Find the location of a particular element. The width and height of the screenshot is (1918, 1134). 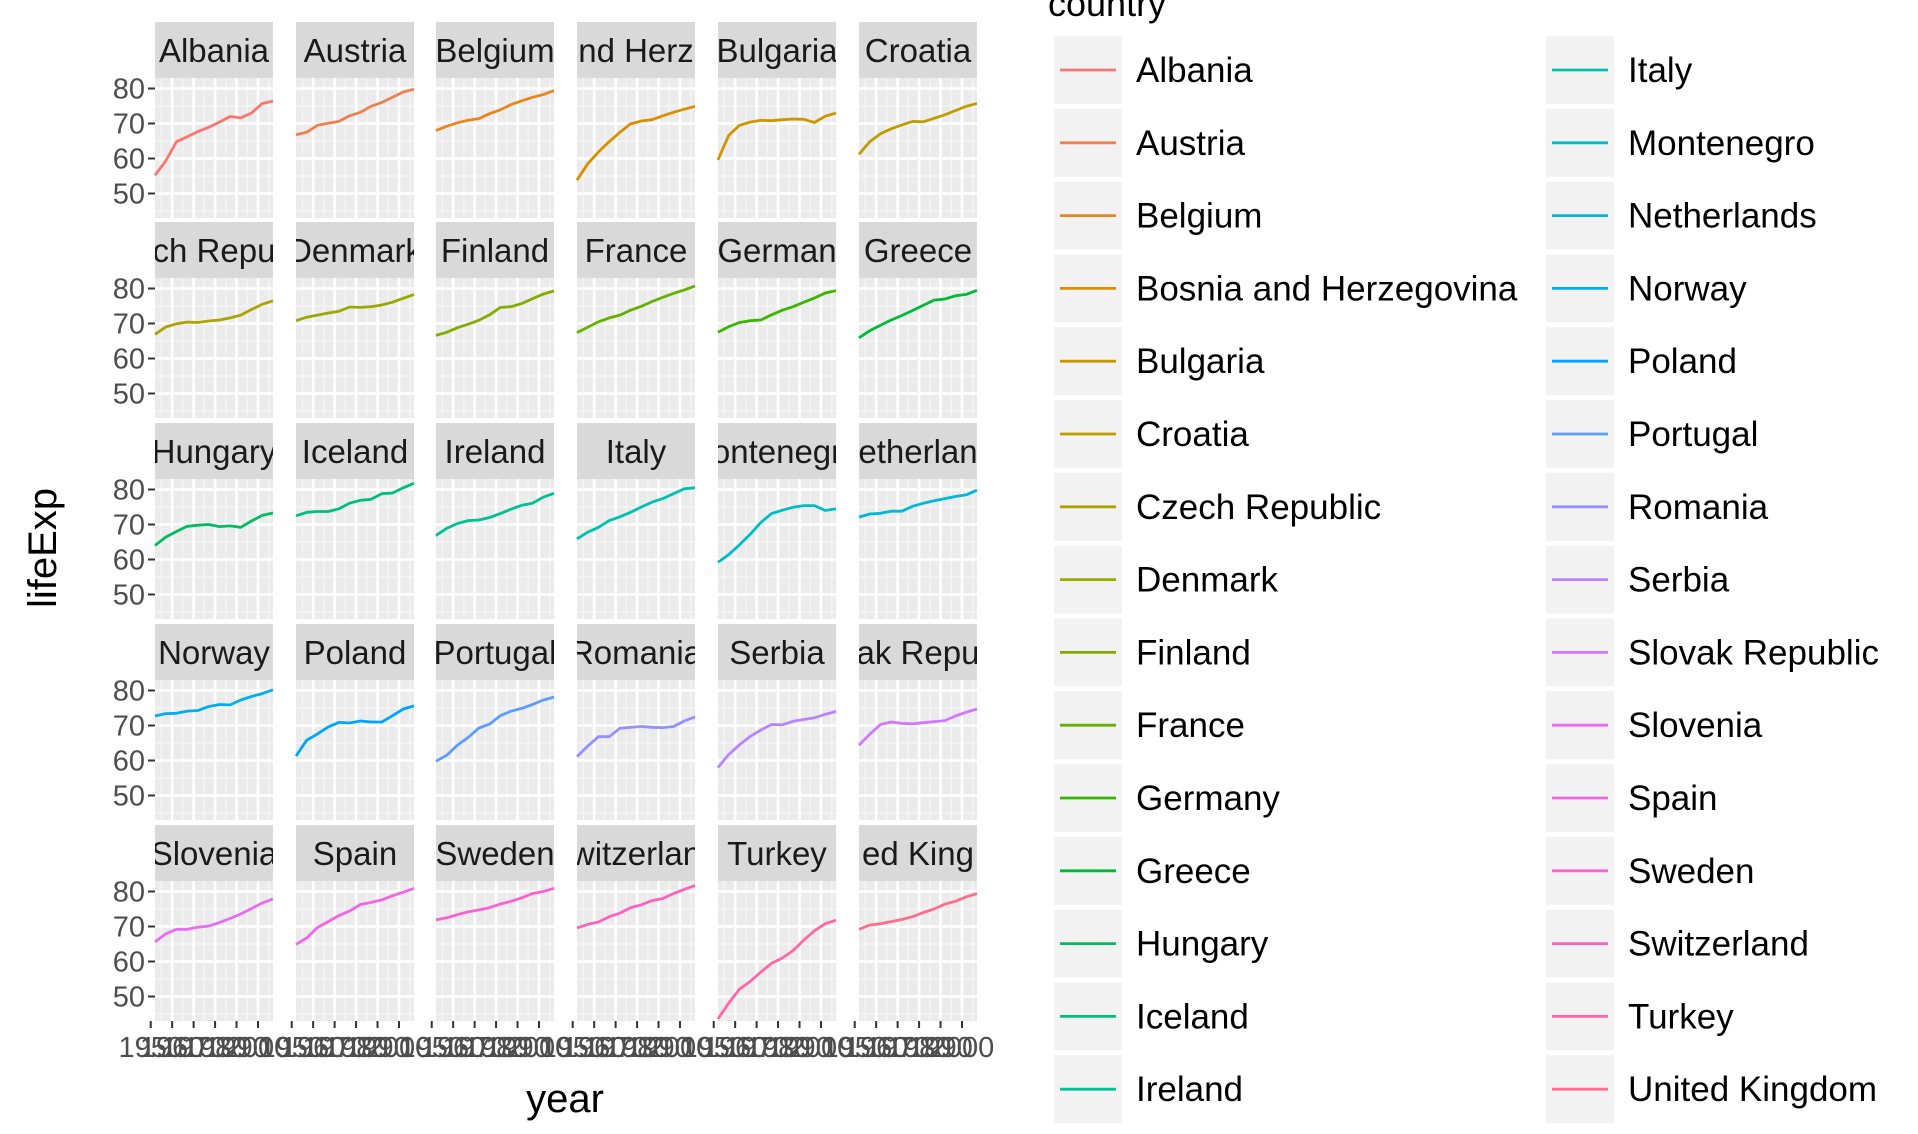

legend-label: Switzerland is located at coordinates (1718, 944).